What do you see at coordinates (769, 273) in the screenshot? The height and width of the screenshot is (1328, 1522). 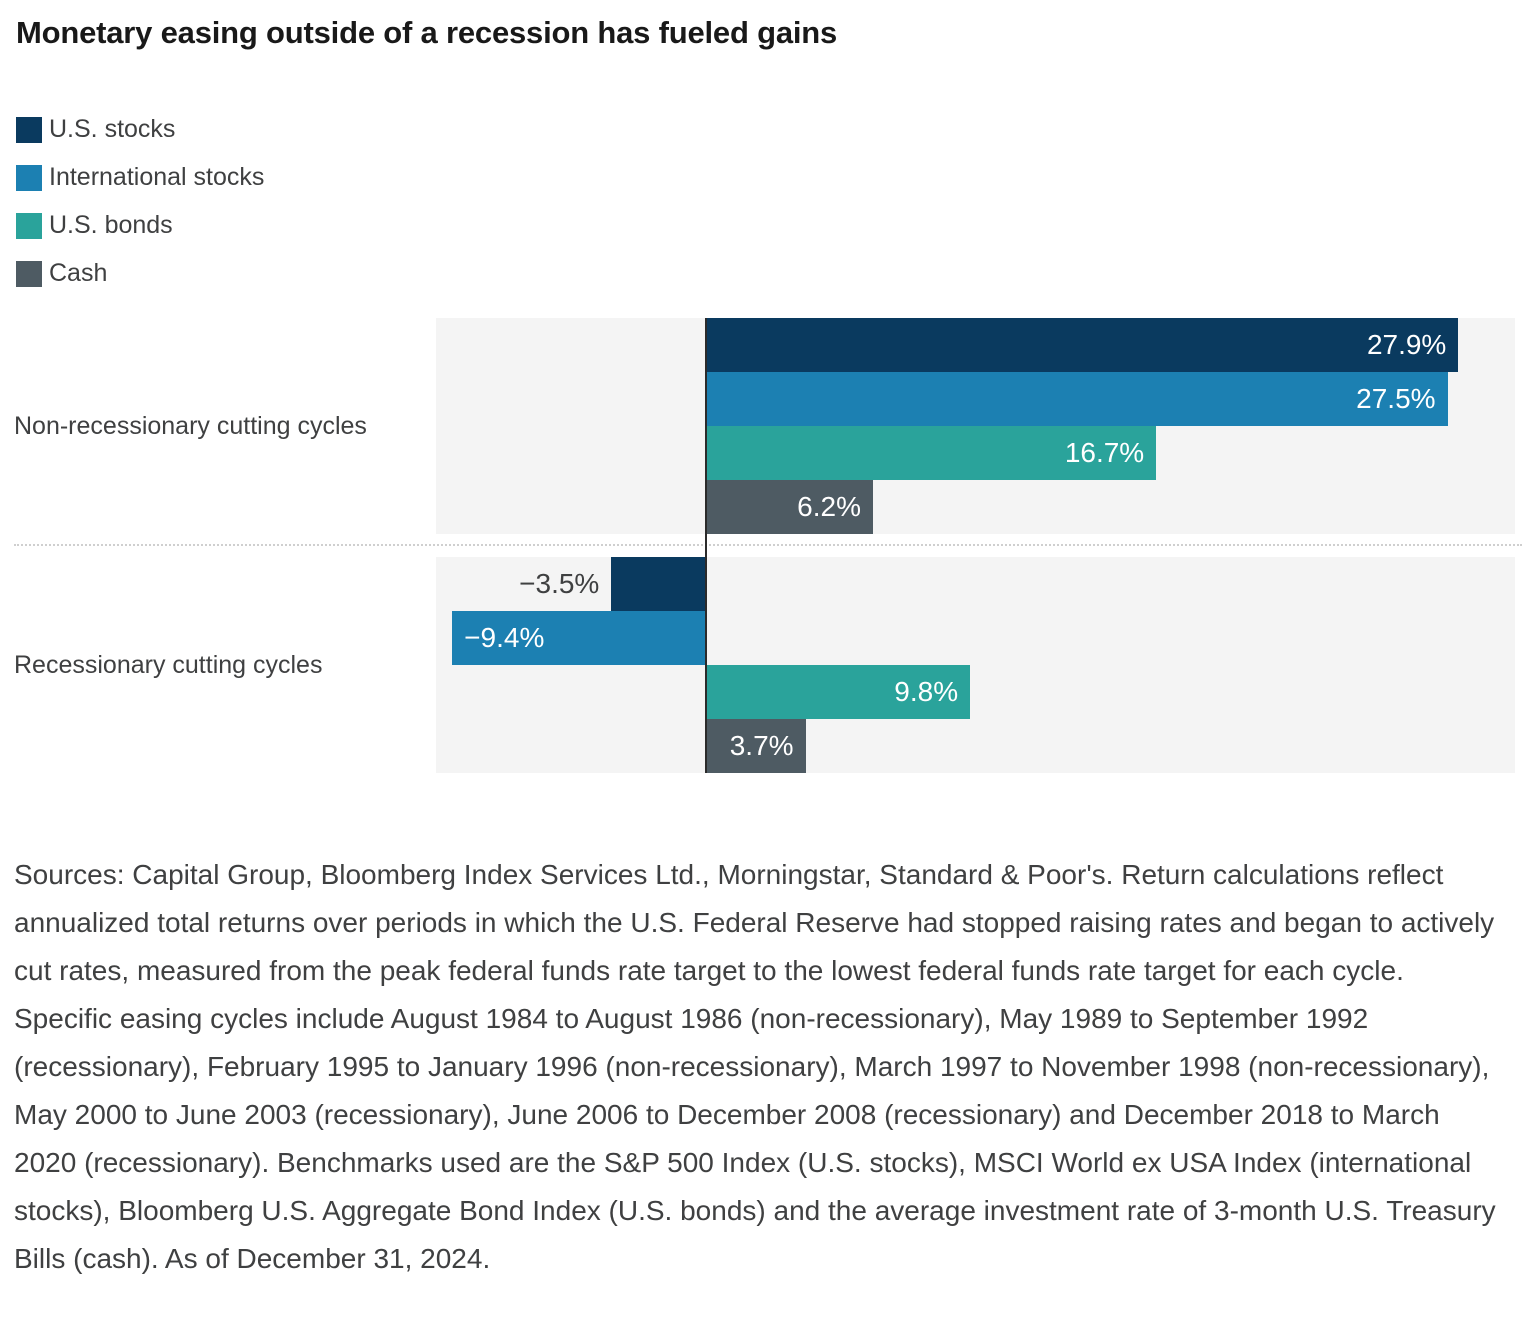 I see `legend-item-cash: Cash` at bounding box center [769, 273].